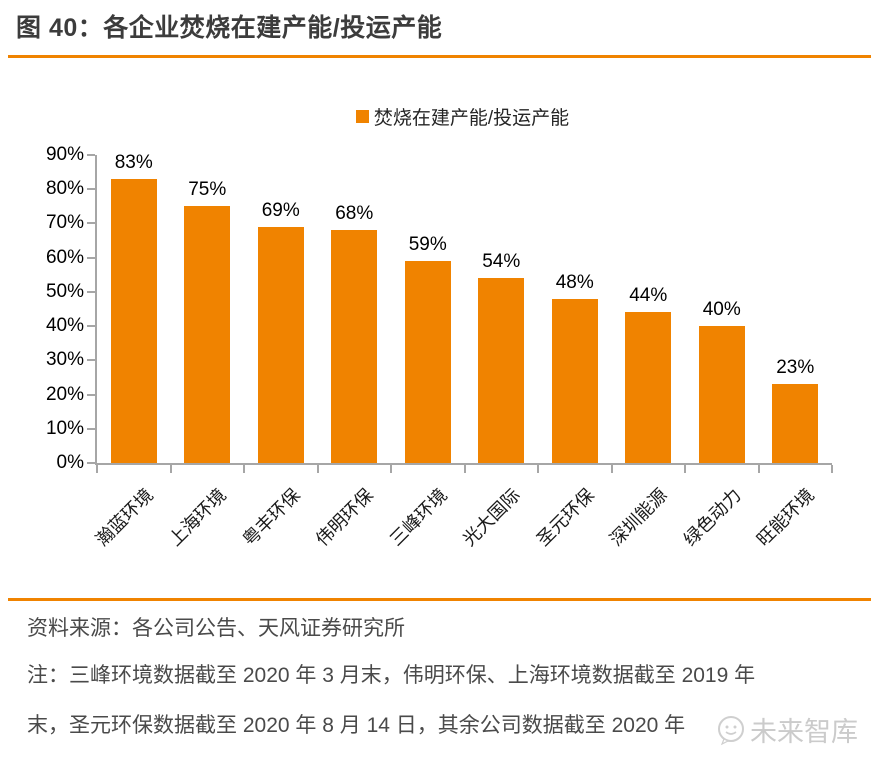  Describe the element at coordinates (70, 462) in the screenshot. I see `y-tick-label: 0%` at that location.